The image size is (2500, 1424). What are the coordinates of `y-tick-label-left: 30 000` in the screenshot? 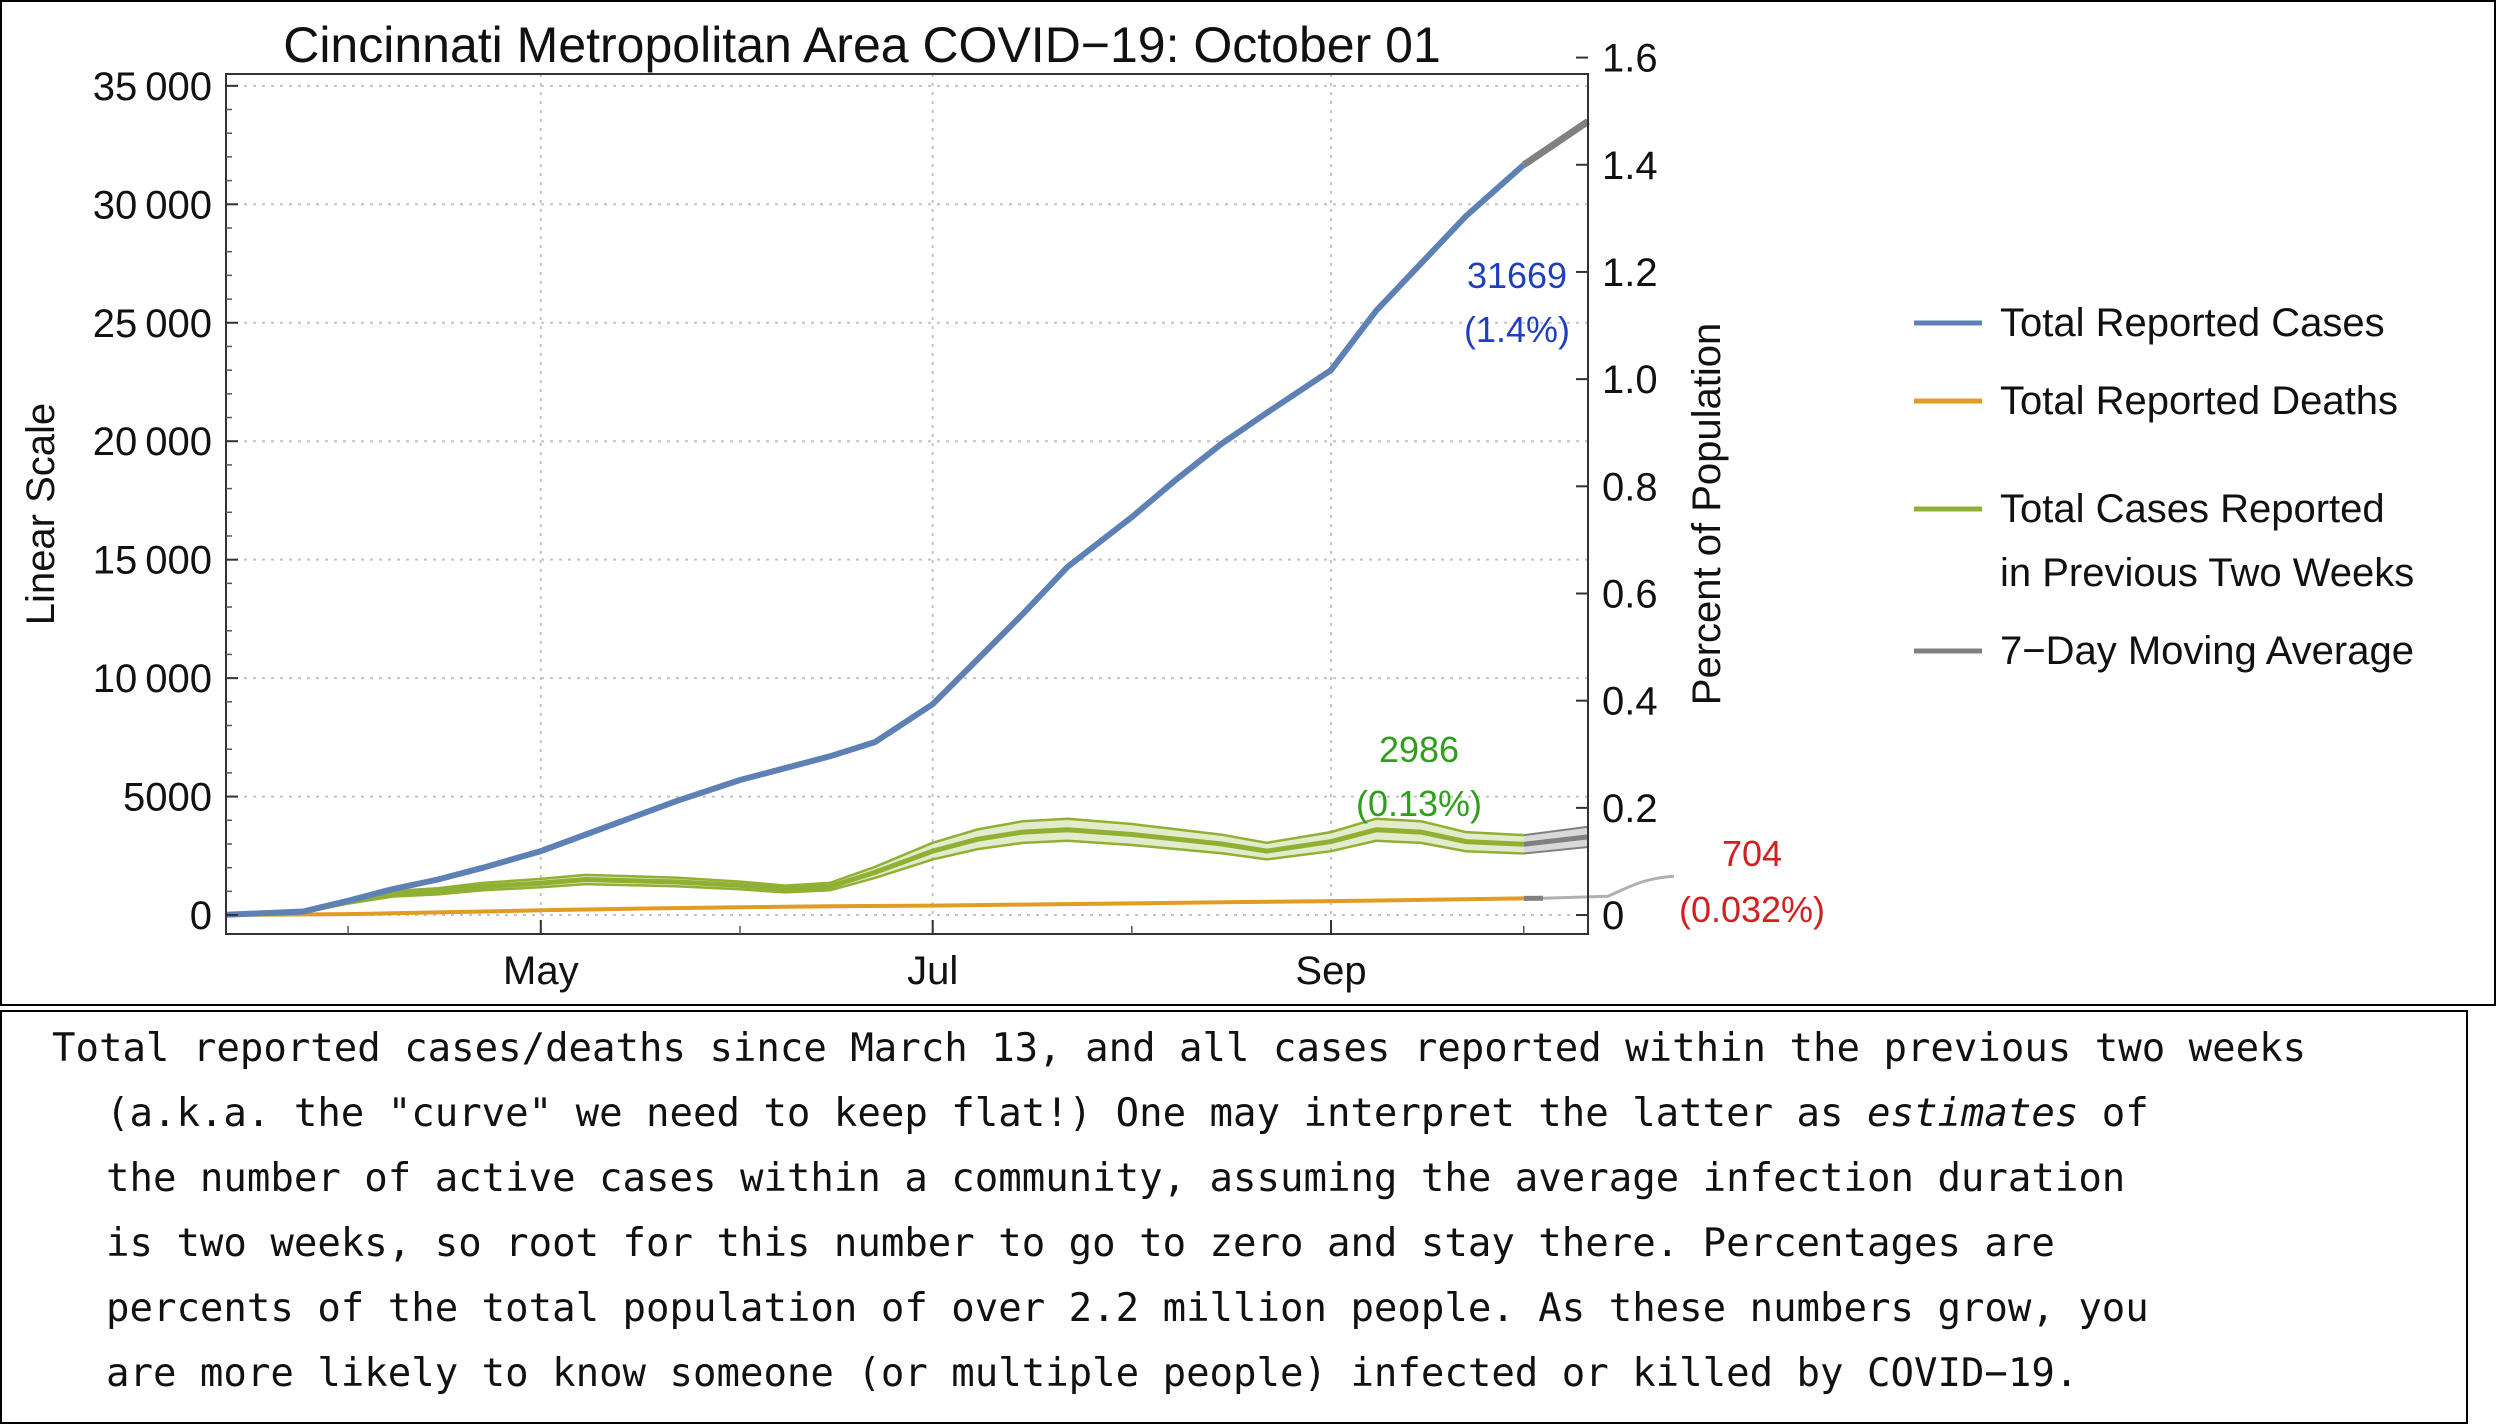 It's located at (152, 205).